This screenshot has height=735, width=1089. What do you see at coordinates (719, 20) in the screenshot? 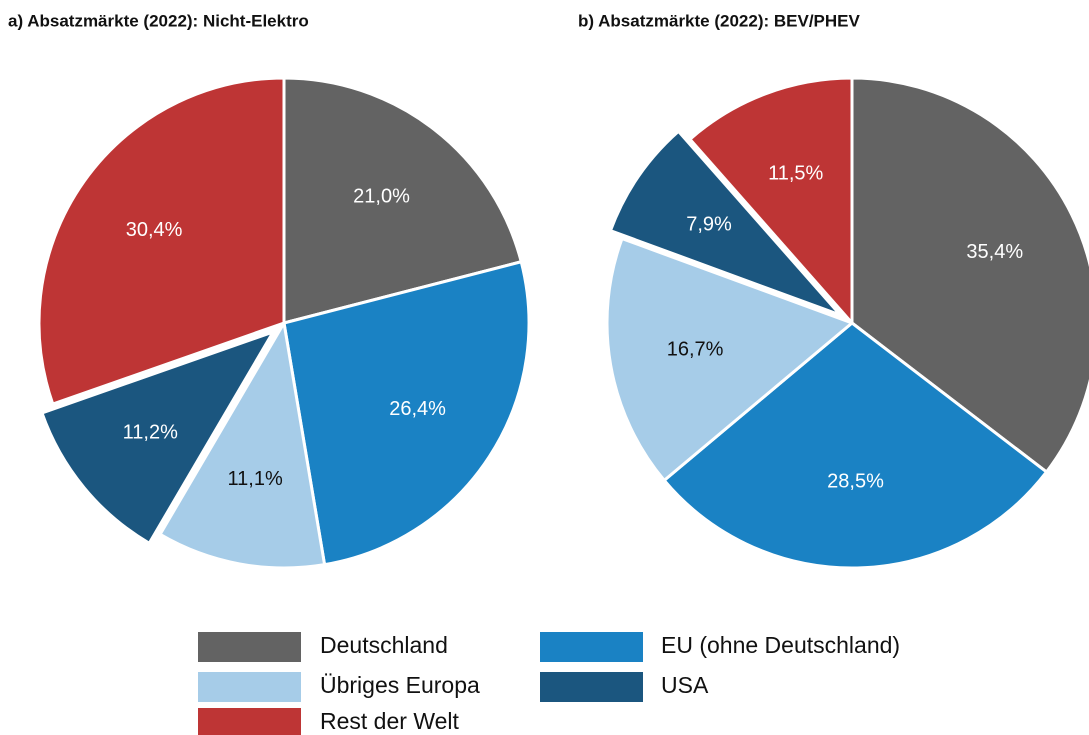
I see `chart-title: b) Absatzmärkte (2022): BEV/PHEV` at bounding box center [719, 20].